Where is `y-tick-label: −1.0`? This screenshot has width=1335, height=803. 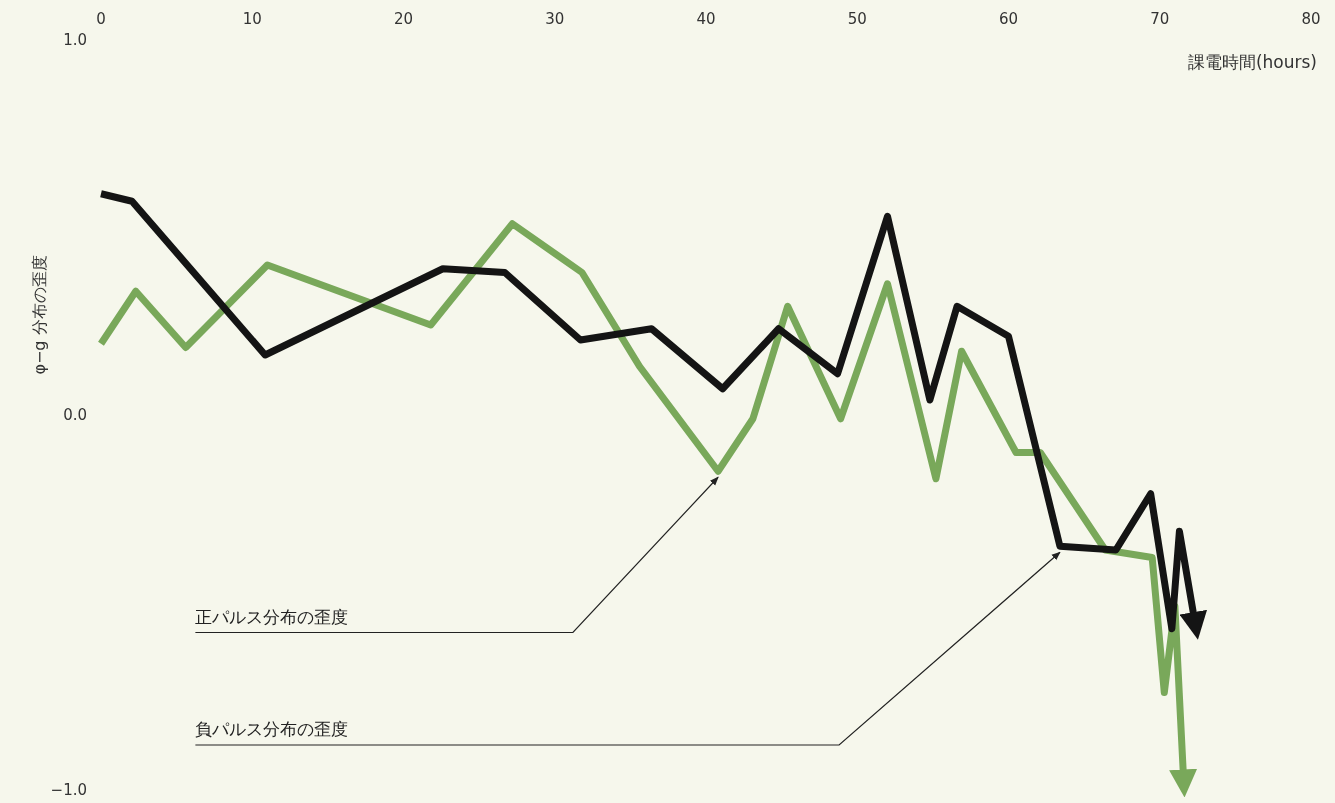
y-tick-label: −1.0 is located at coordinates (68, 789).